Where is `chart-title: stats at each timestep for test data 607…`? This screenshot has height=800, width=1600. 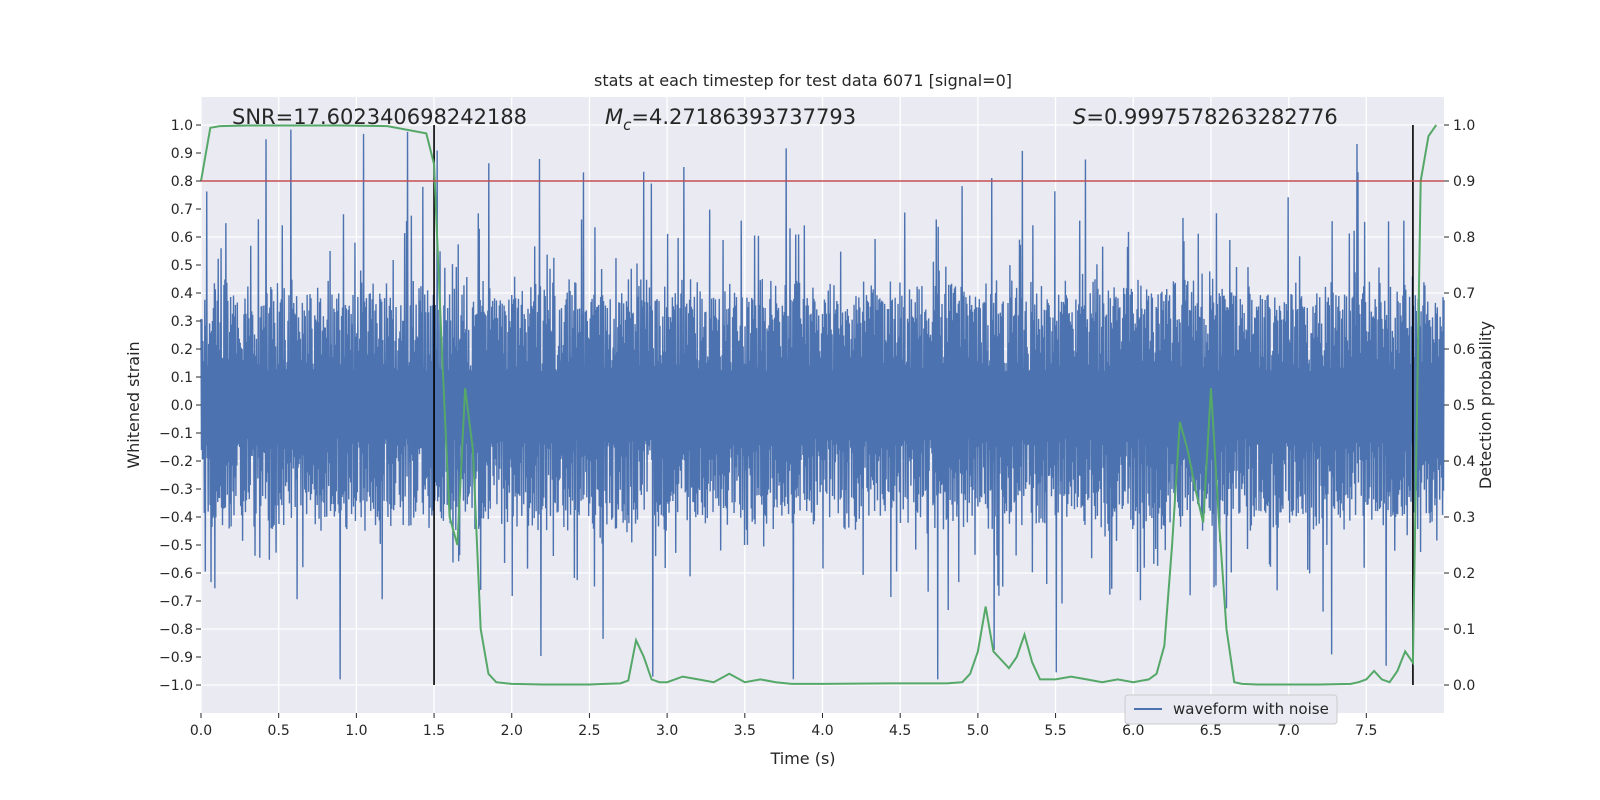 chart-title: stats at each timestep for test data 607… is located at coordinates (803, 80).